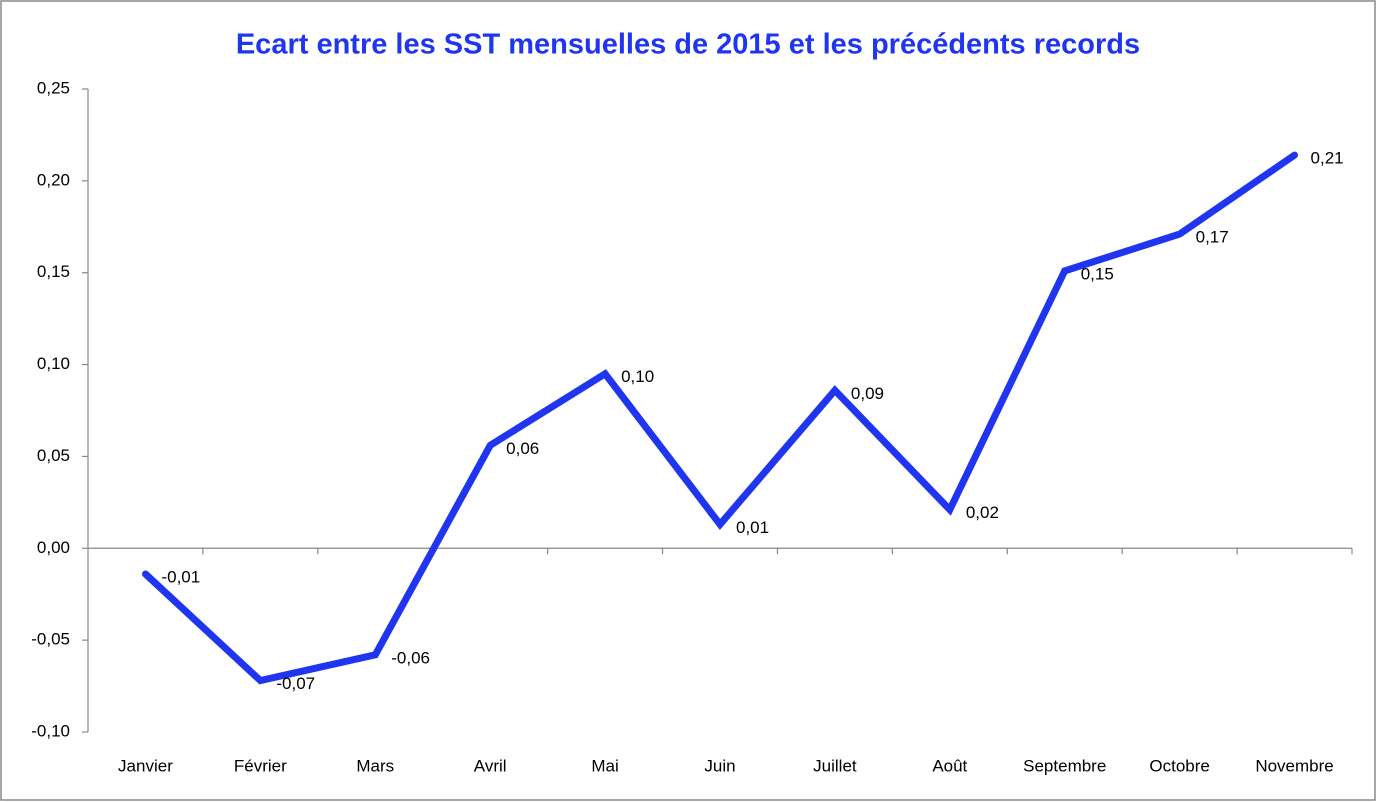  Describe the element at coordinates (1179, 765) in the screenshot. I see `x-tick-label: Octobre` at that location.